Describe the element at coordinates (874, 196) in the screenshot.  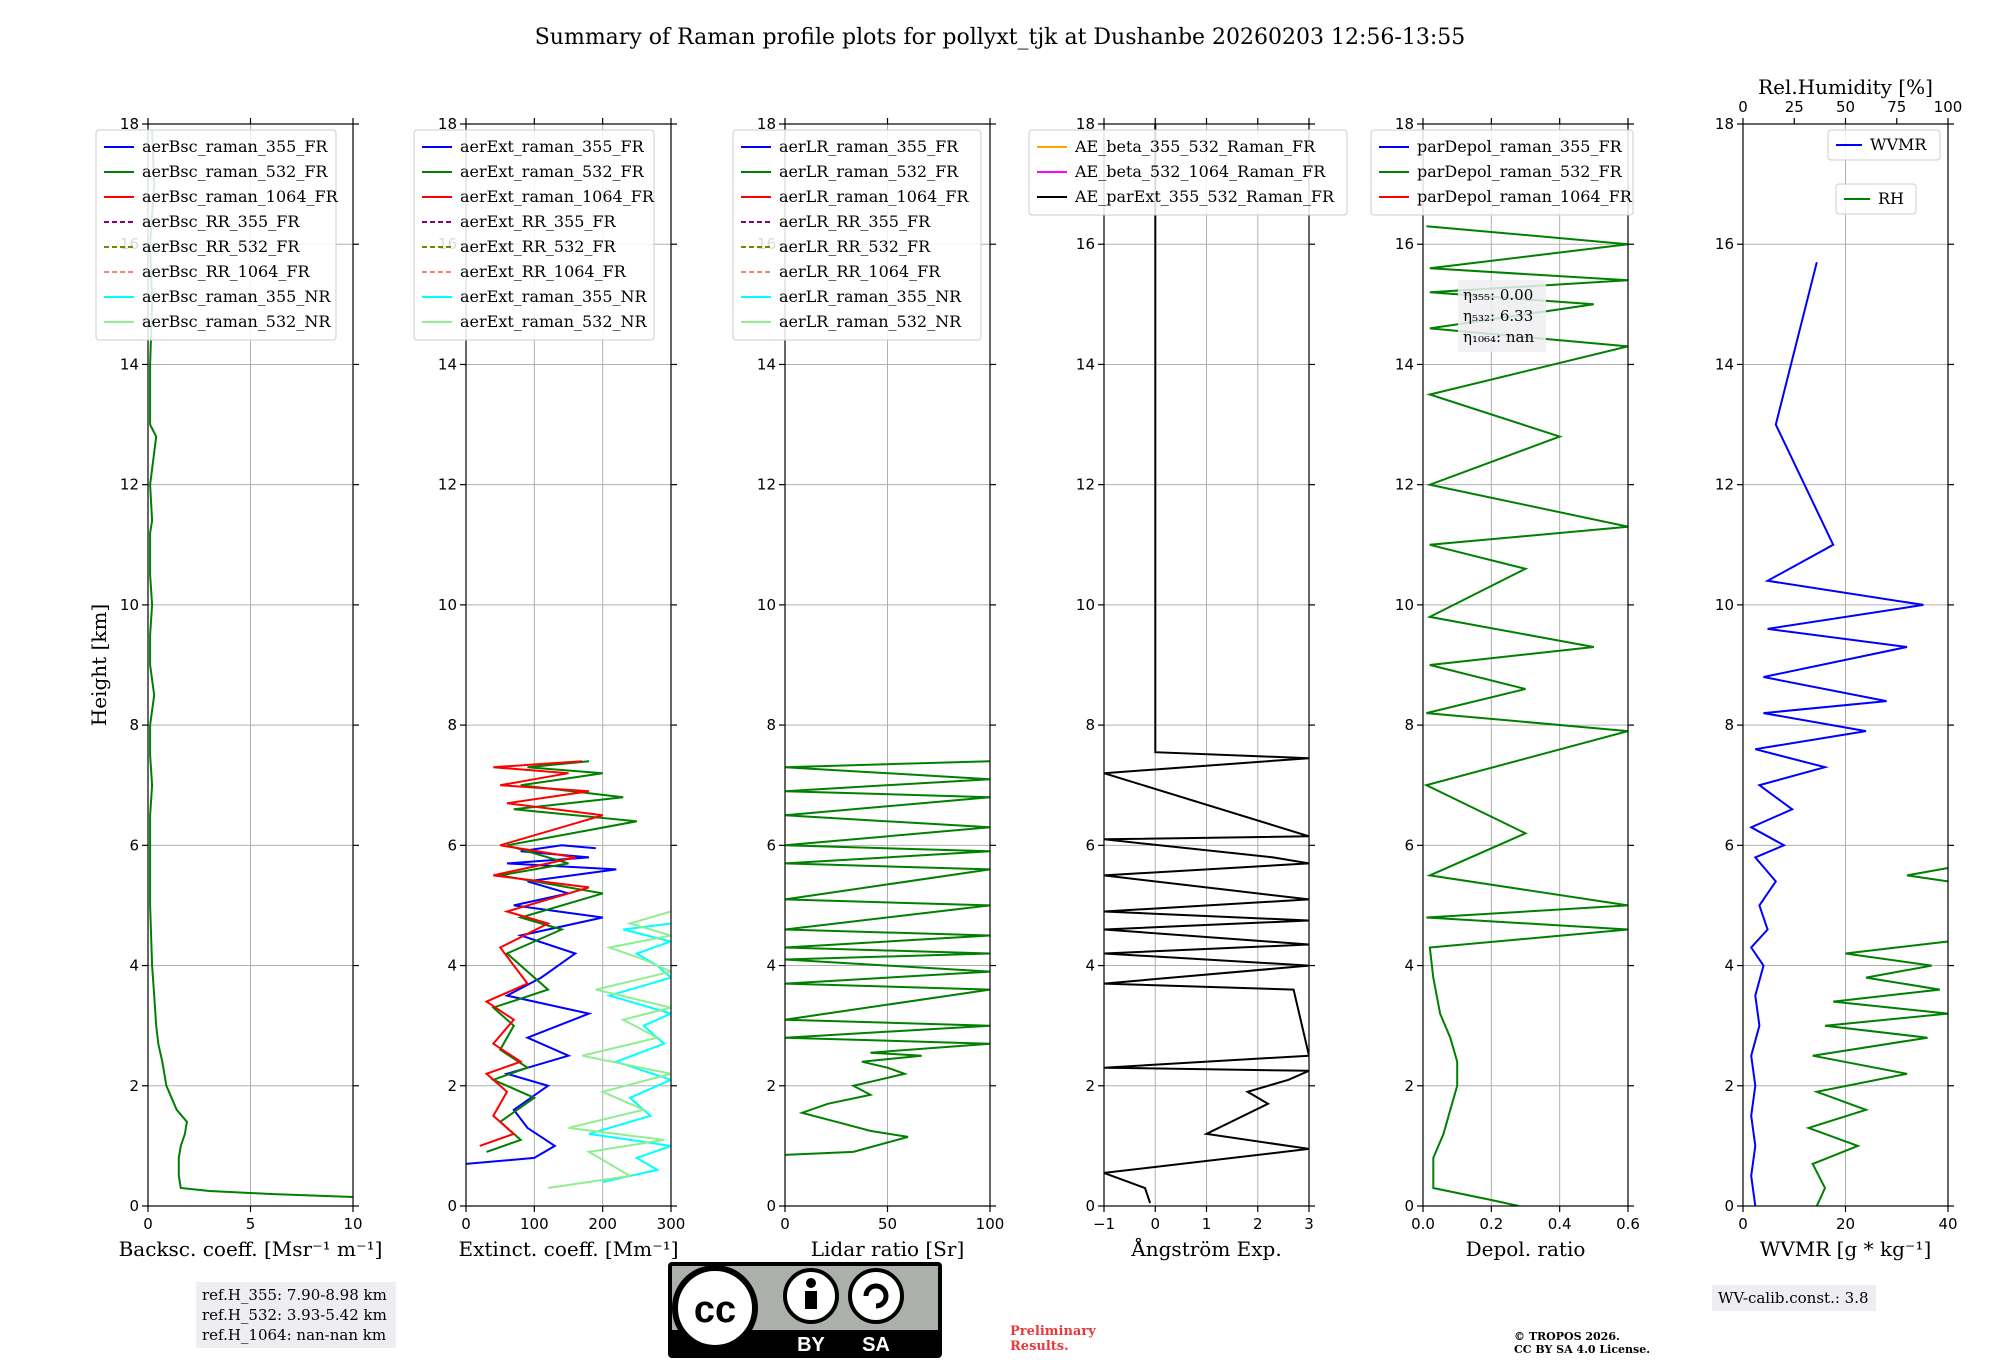
I see `legend-label: aerLR_raman_1064_FR` at that location.